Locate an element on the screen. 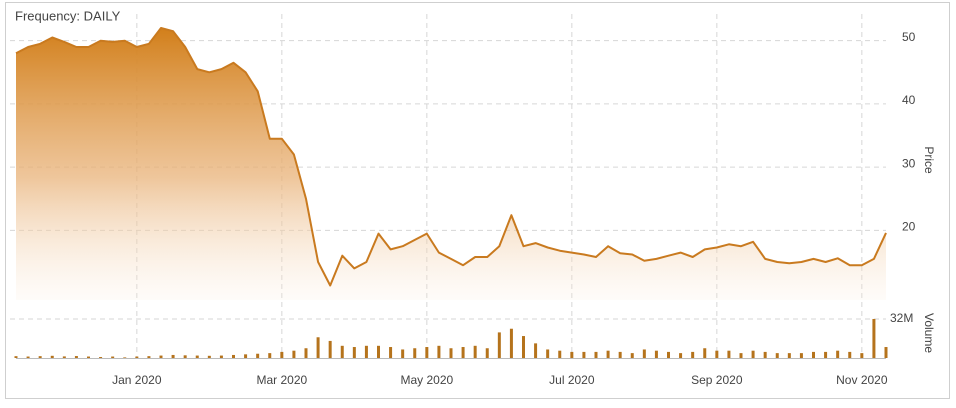  x-tick-label: May 2020 is located at coordinates (426, 380).